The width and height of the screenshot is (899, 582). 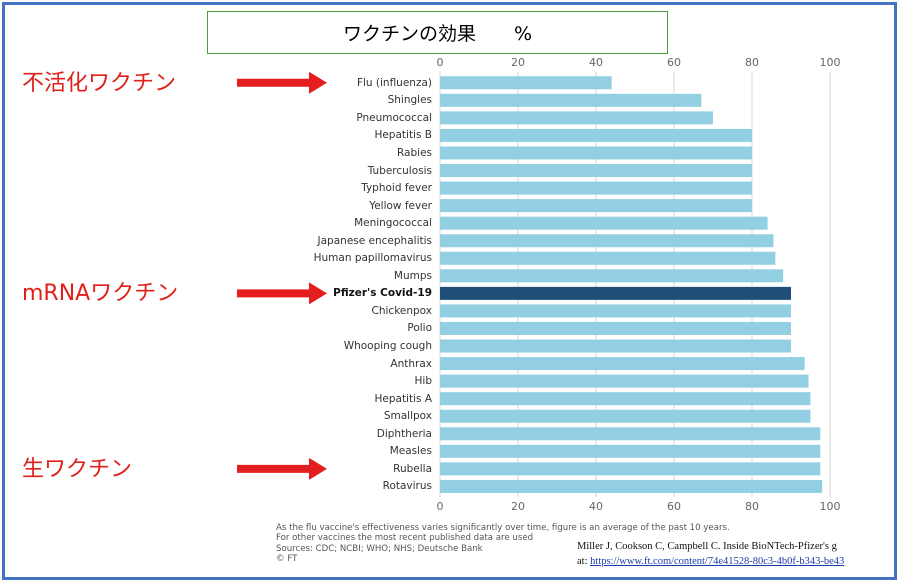 I want to click on category-label: Human papillomavirus, so click(x=372, y=258).